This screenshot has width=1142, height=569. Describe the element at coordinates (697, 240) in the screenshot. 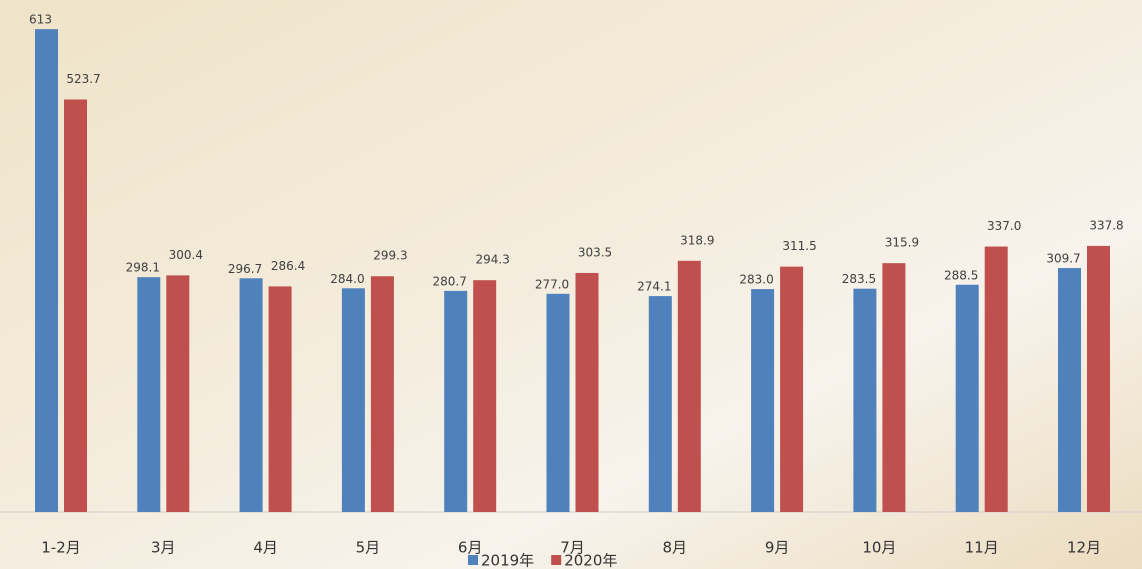

I see `value-label: 318.9` at that location.